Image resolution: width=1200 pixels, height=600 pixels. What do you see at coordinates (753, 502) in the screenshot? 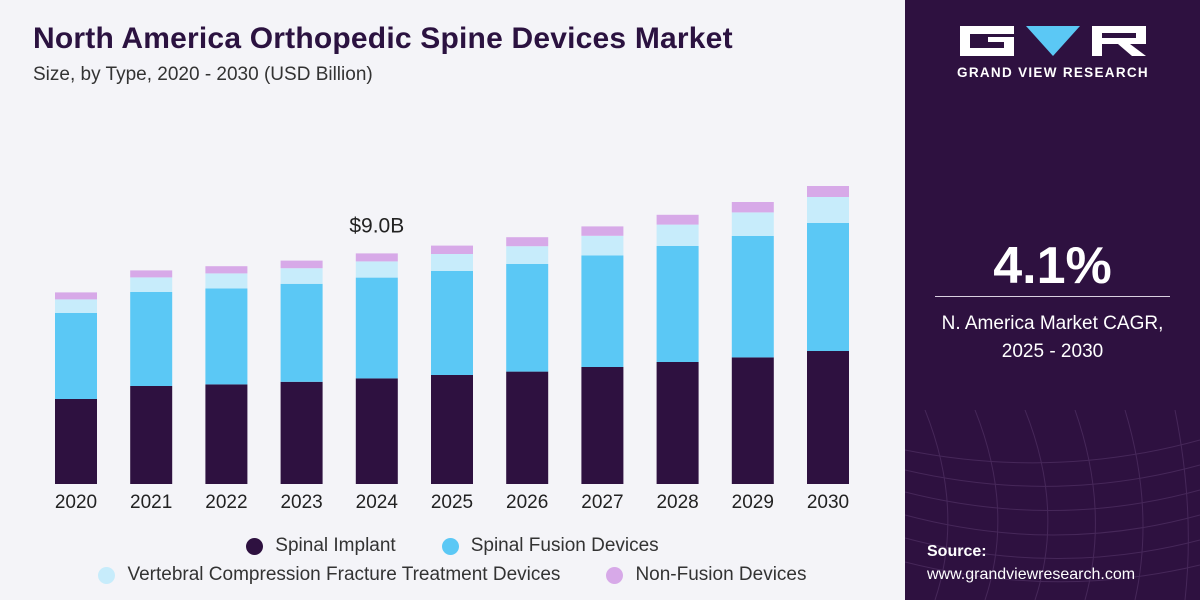
I see `x-tick-label-2029: 2029` at bounding box center [753, 502].